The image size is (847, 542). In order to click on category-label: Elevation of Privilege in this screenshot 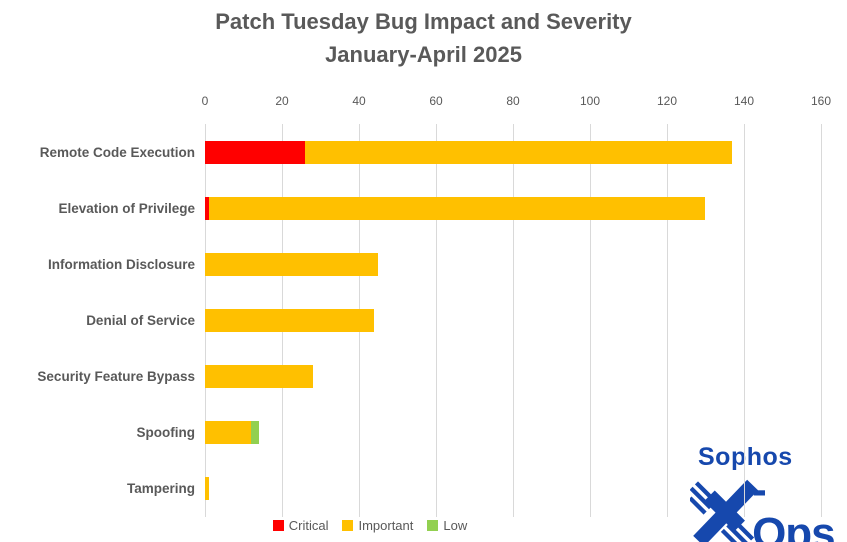, I will do `click(126, 208)`.